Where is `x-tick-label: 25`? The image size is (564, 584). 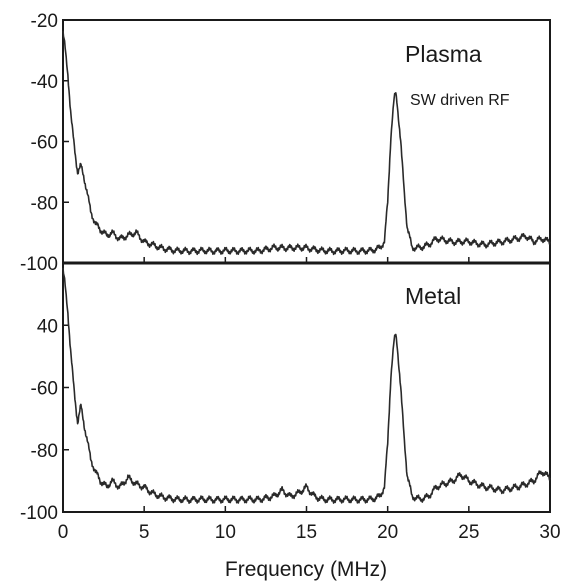
x-tick-label: 25 is located at coordinates (468, 532).